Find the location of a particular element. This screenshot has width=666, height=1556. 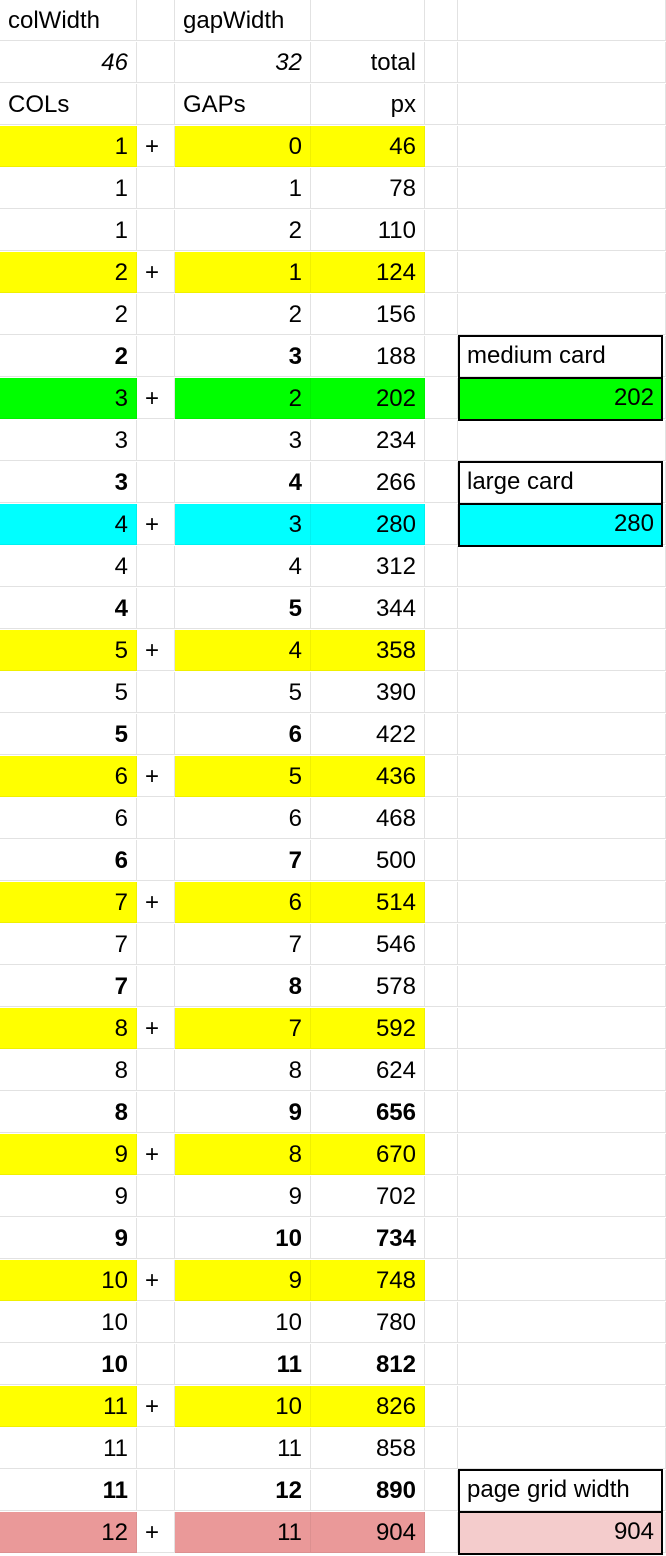

total-cell: 670 is located at coordinates (368, 1154).